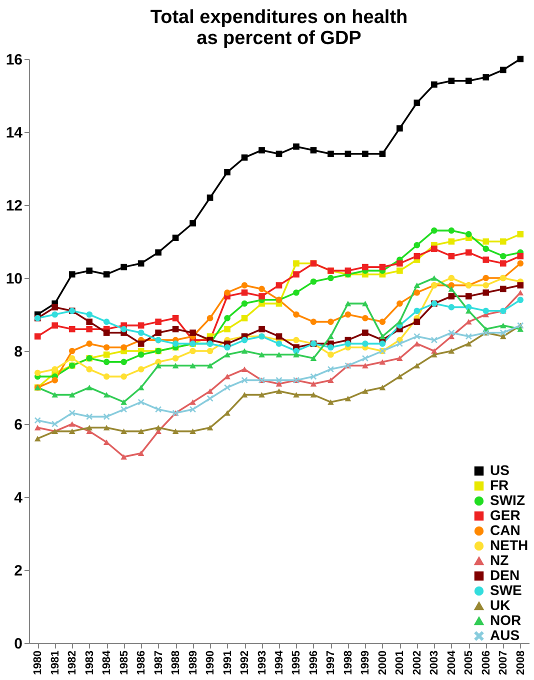 The image size is (534, 680). Describe the element at coordinates (296, 662) in the screenshot. I see `x-tick-label: 1995` at that location.